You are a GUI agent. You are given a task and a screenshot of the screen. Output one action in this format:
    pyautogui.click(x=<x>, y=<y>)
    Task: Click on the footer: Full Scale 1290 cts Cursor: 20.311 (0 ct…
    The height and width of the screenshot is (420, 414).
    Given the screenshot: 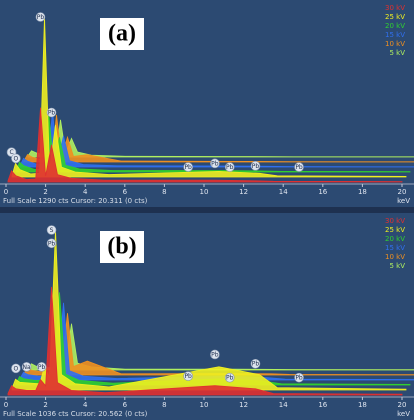 What is the action you would take?
    pyautogui.click(x=75, y=201)
    